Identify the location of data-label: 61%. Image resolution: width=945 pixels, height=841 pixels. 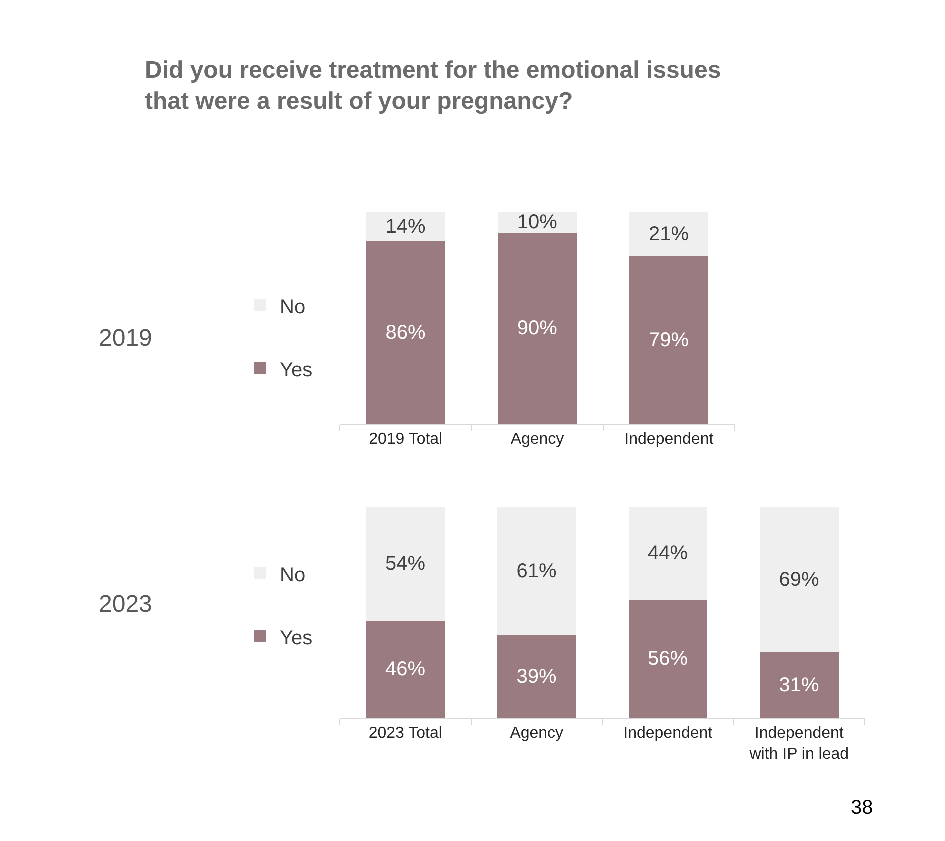
(536, 571).